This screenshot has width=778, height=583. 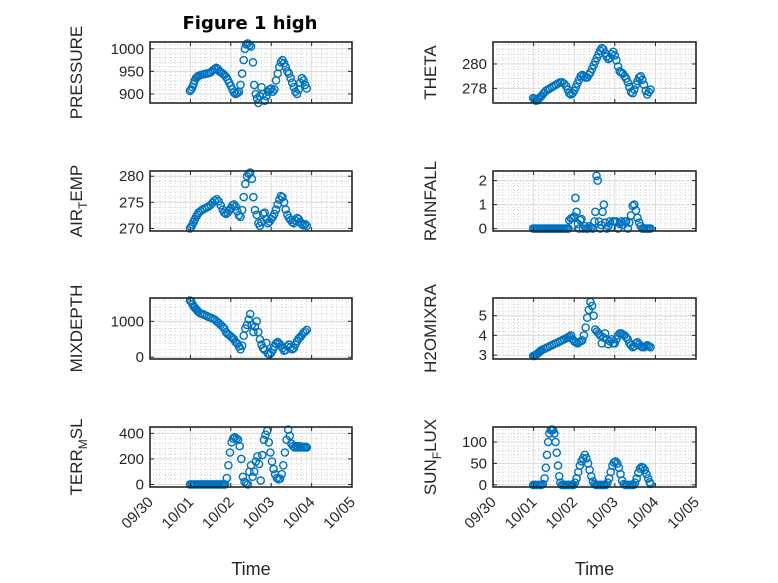 I want to click on y-tick-label: 5, so click(x=483, y=316).